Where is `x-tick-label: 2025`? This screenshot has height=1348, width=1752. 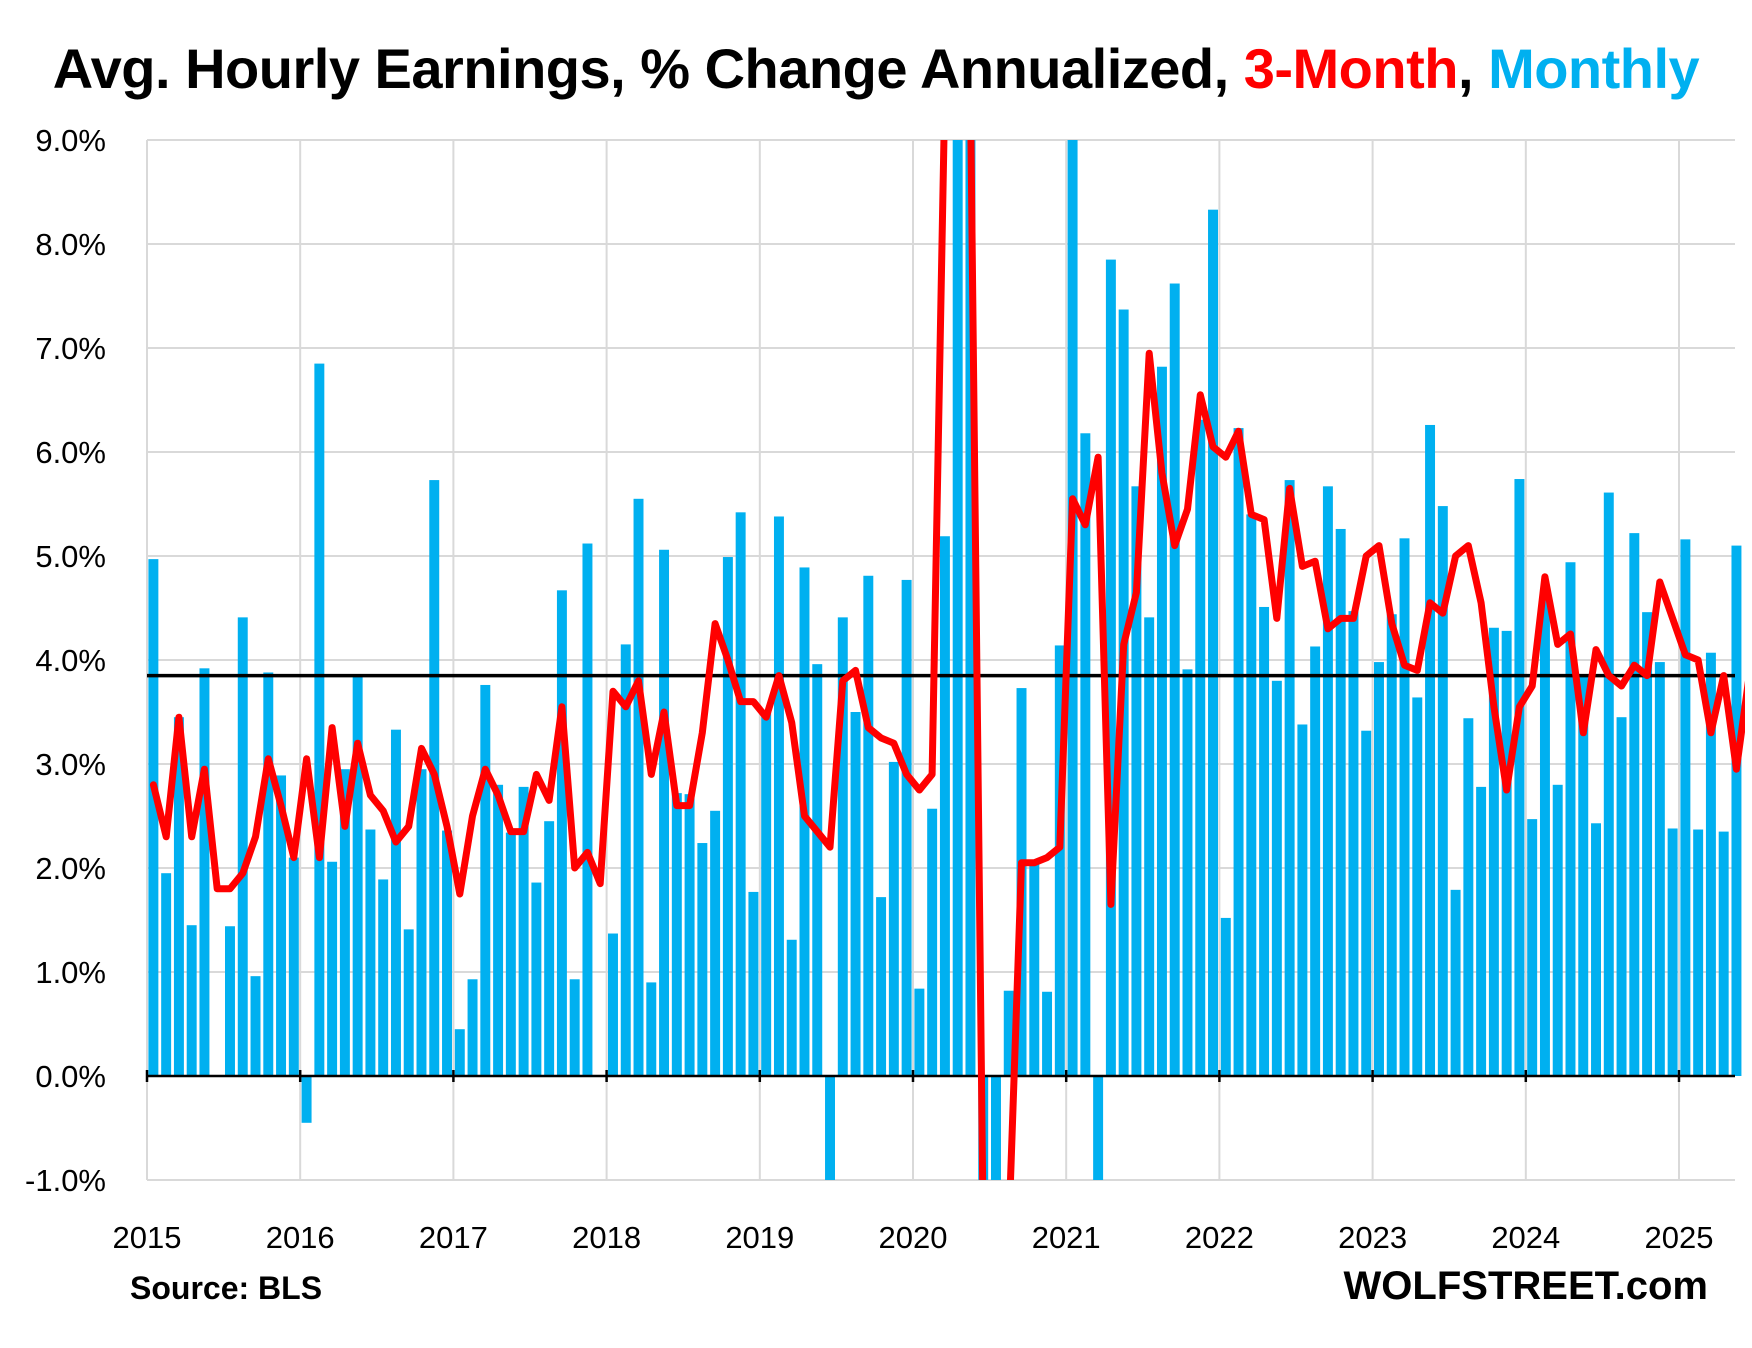
x-tick-label: 2025 is located at coordinates (1679, 1237).